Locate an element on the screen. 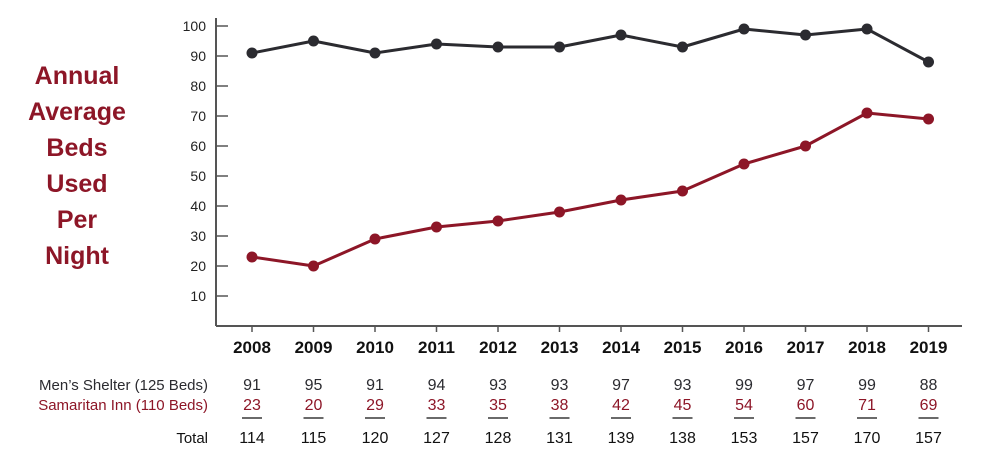 The width and height of the screenshot is (983, 460). x-tick-label: 2013 is located at coordinates (560, 347).